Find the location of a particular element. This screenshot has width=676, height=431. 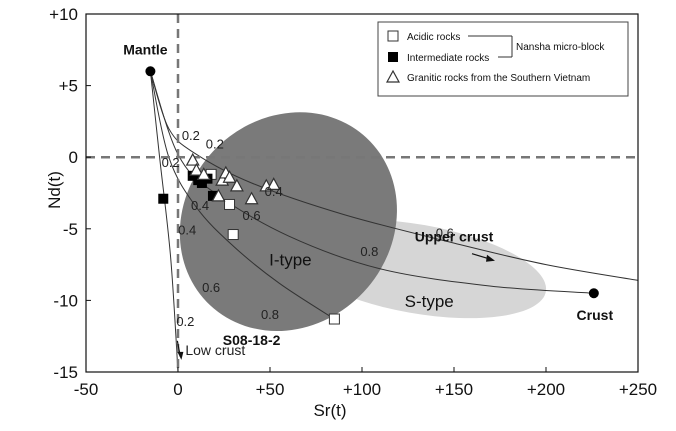

x-tick-label-150: +150 is located at coordinates (454, 389).